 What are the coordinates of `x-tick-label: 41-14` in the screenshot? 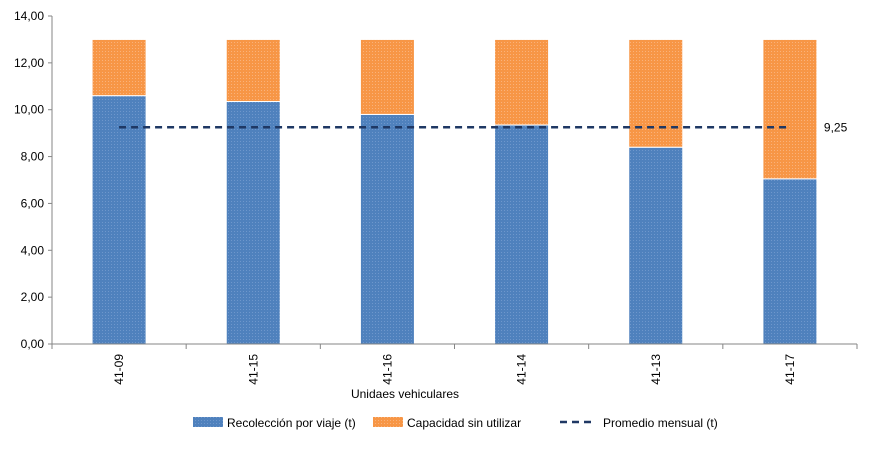 It's located at (522, 369).